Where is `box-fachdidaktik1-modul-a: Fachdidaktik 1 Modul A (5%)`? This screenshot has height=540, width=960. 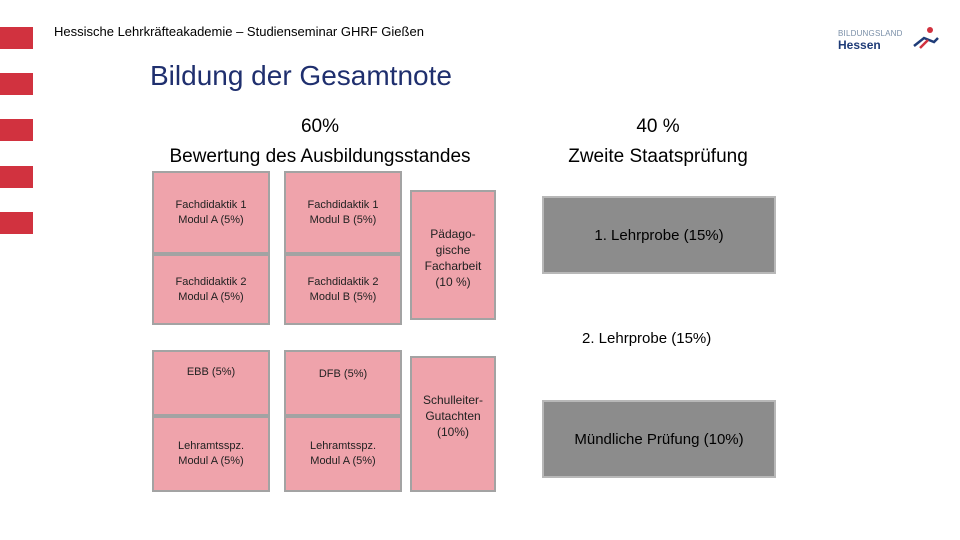 box-fachdidaktik1-modul-a: Fachdidaktik 1 Modul A (5%) is located at coordinates (211, 212).